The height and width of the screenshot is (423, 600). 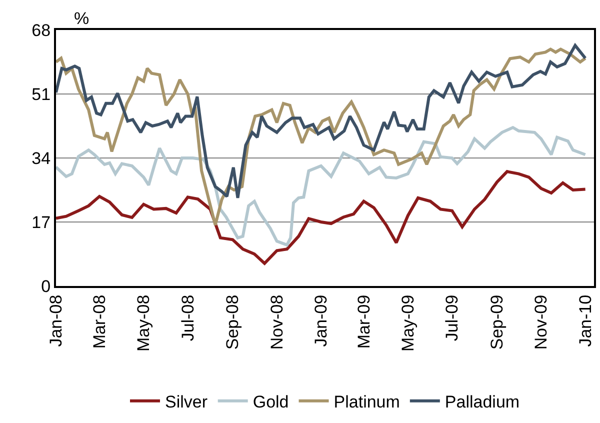 What do you see at coordinates (56, 320) in the screenshot?
I see `x-tick-label: Jan-08` at bounding box center [56, 320].